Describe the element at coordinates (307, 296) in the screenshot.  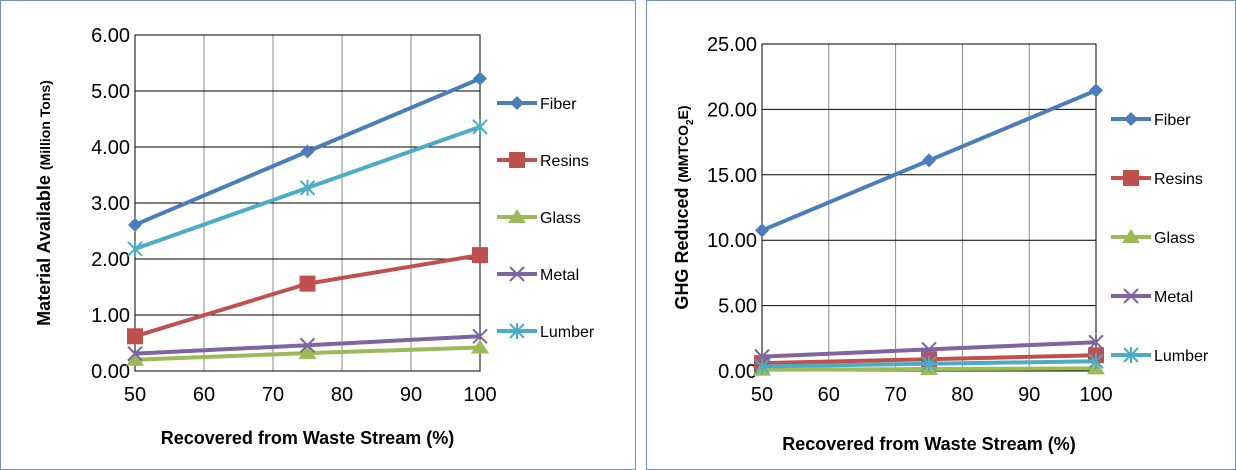
I see `left-series-resins` at that location.